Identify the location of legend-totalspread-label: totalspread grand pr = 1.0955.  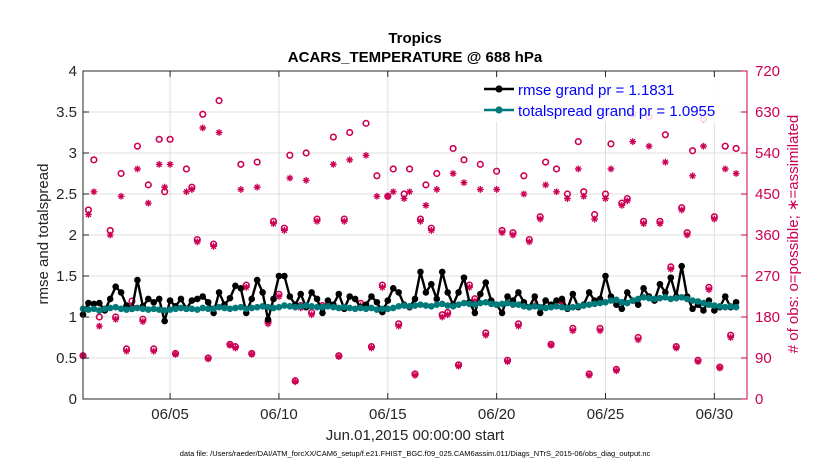
(616, 111).